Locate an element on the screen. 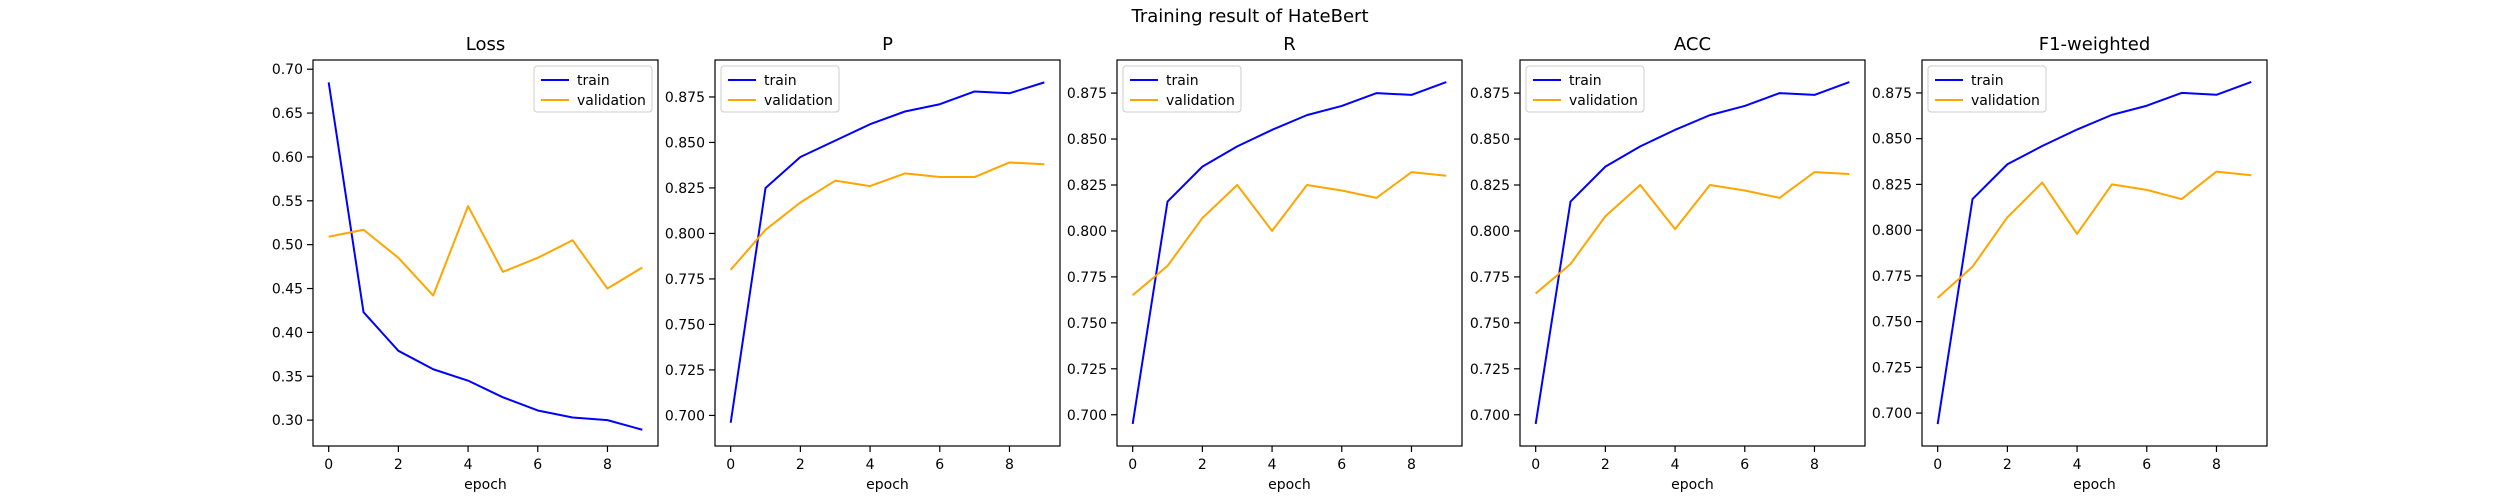 The image size is (2500, 500). y-tick-label: 0.50 is located at coordinates (287, 246).